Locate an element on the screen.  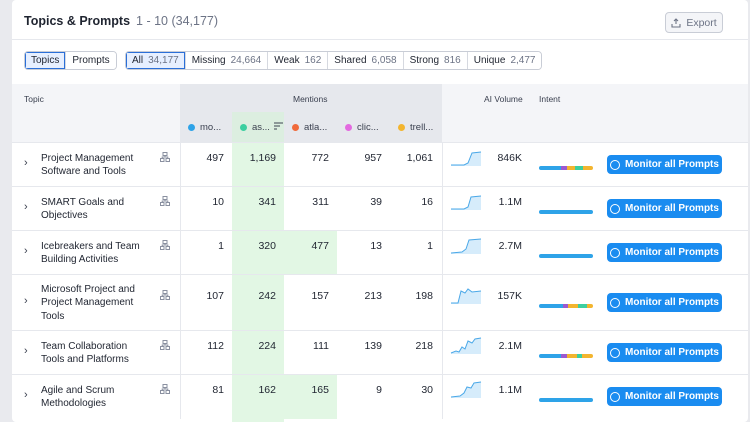
tab-topics: Topics is located at coordinates (46, 60).